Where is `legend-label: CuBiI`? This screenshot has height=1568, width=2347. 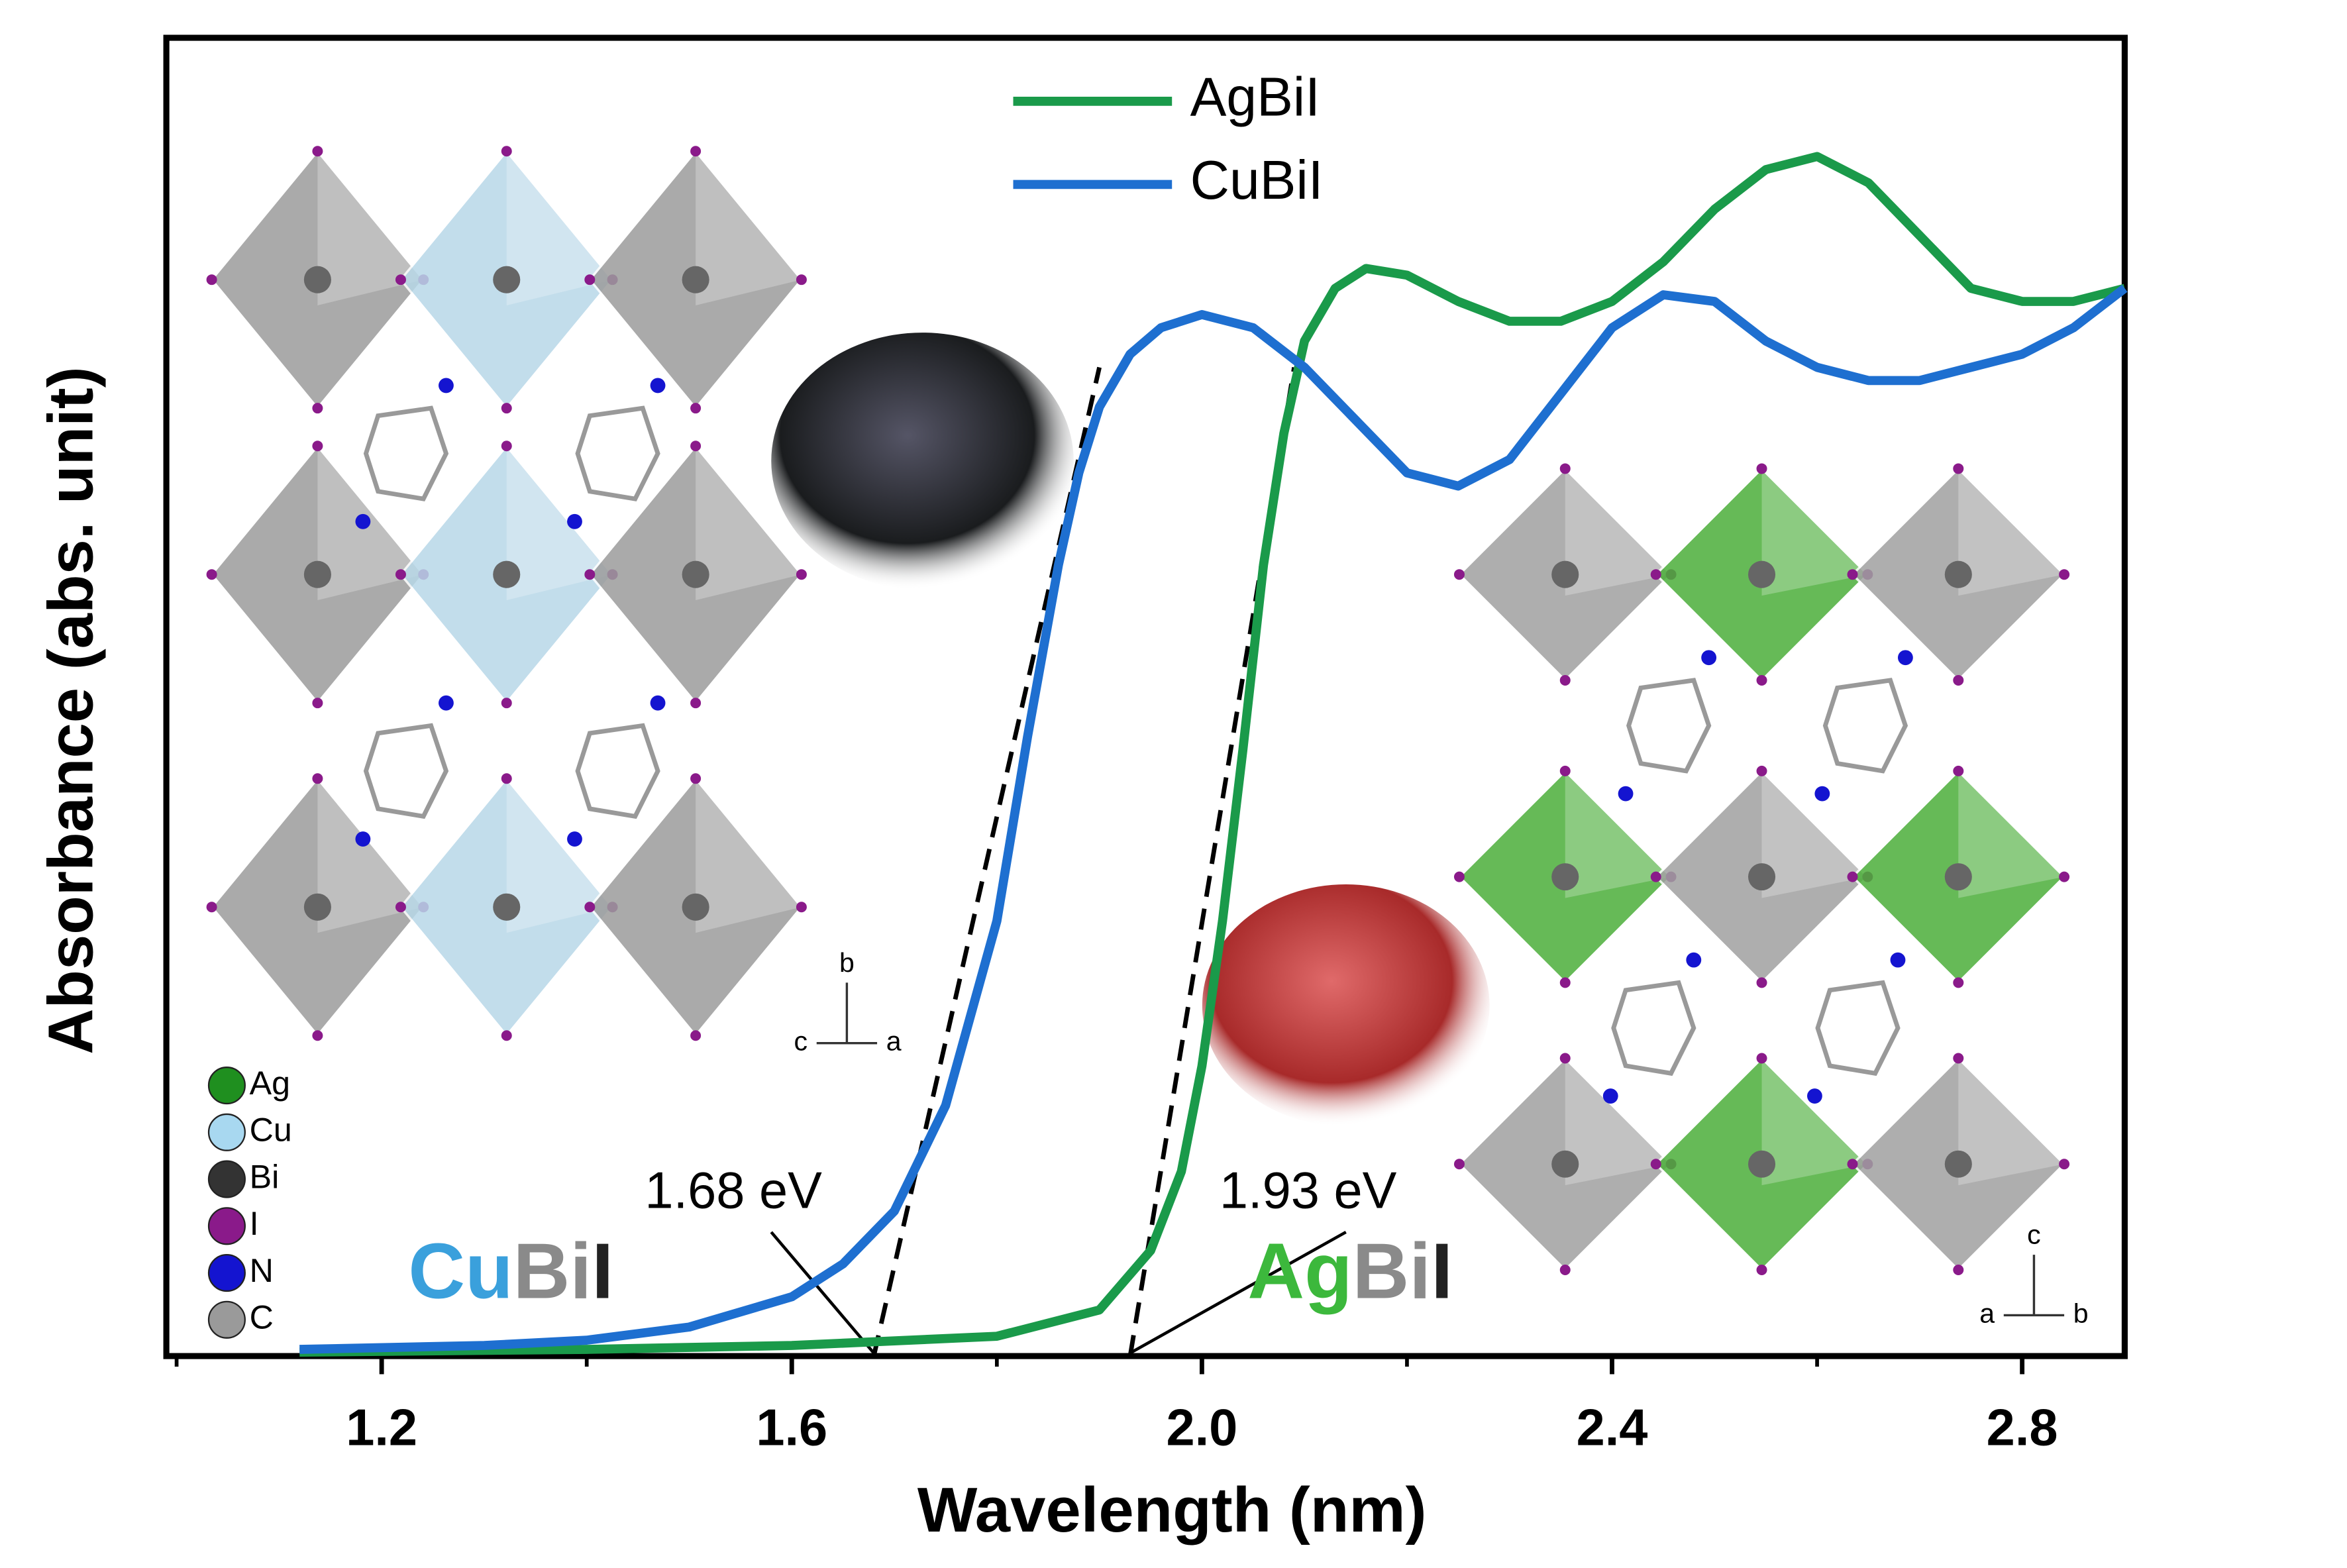 legend-label: CuBiI is located at coordinates (1257, 181).